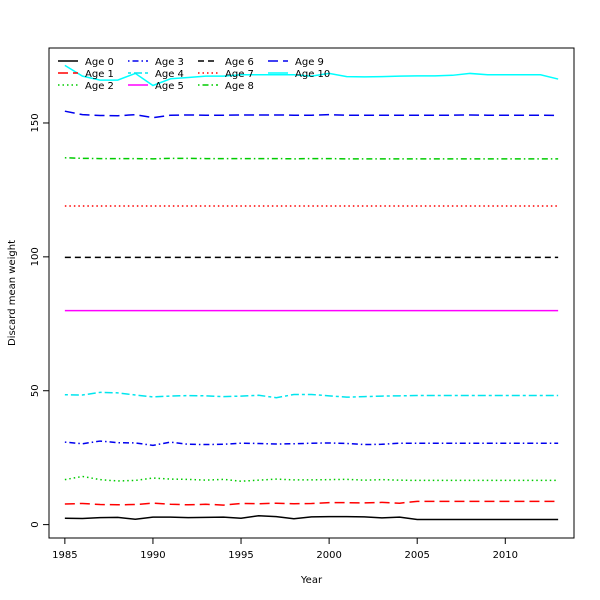 This screenshot has width=600, height=600. I want to click on x-axis-title: Year, so click(311, 580).